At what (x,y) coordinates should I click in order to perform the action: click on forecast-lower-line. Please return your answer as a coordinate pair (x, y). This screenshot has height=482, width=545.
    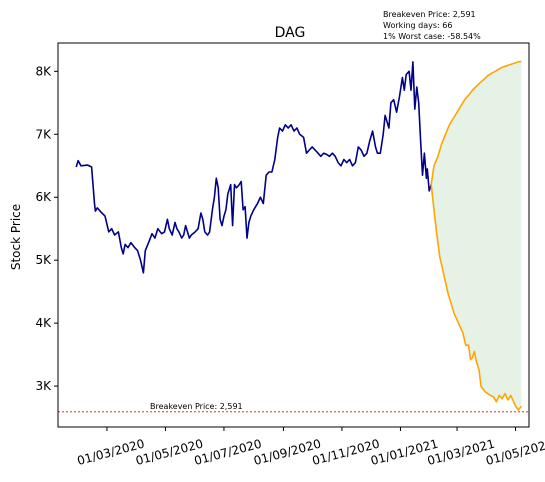
    Looking at the image, I should click on (476, 297).